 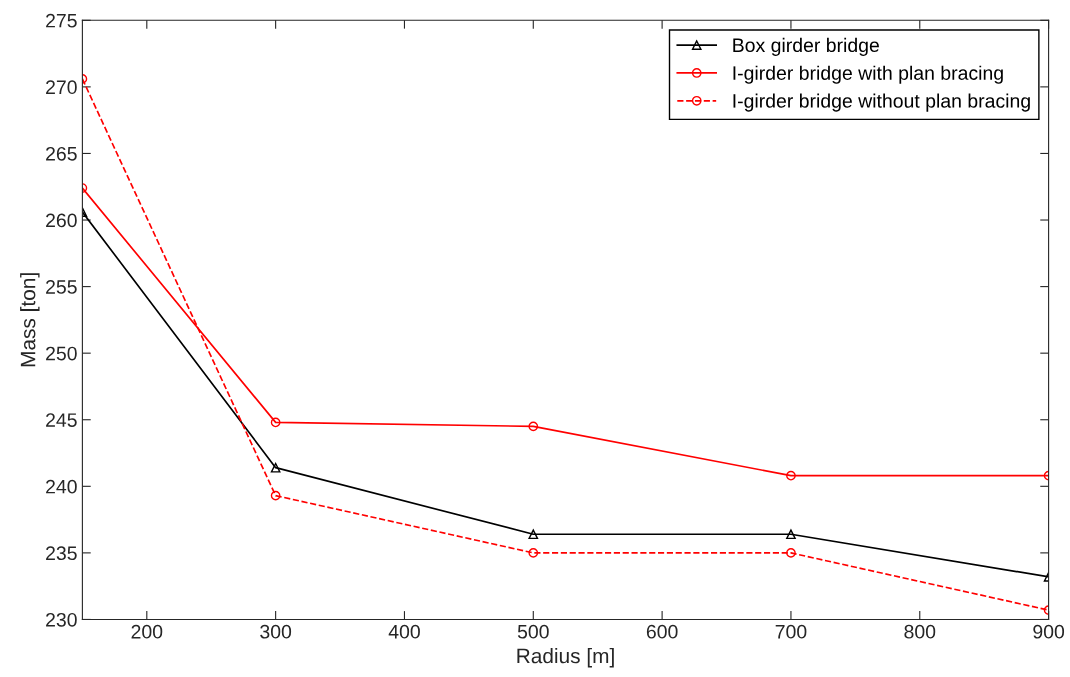 What do you see at coordinates (61, 486) in the screenshot?
I see `y-tick-label: 240` at bounding box center [61, 486].